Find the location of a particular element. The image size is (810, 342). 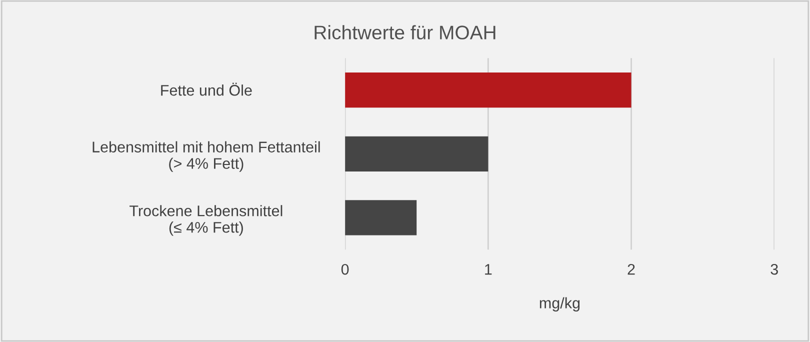

x-tick-label: 3 is located at coordinates (774, 269).